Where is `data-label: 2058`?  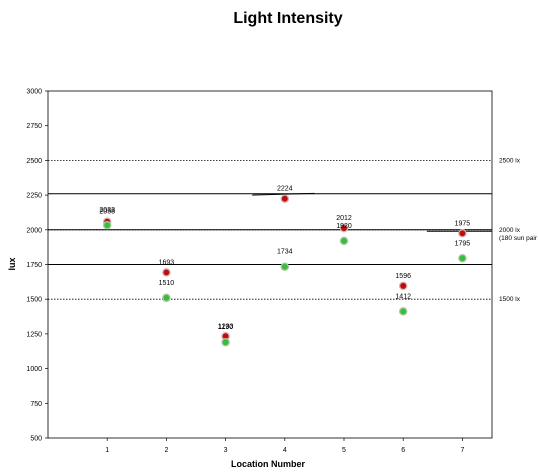
data-label: 2058 is located at coordinates (107, 212).